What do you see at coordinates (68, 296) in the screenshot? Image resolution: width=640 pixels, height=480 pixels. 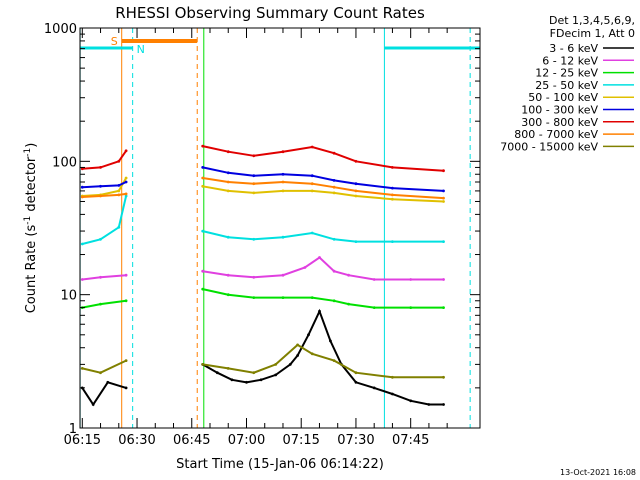 I see `y-tick-label: 10` at bounding box center [68, 296].